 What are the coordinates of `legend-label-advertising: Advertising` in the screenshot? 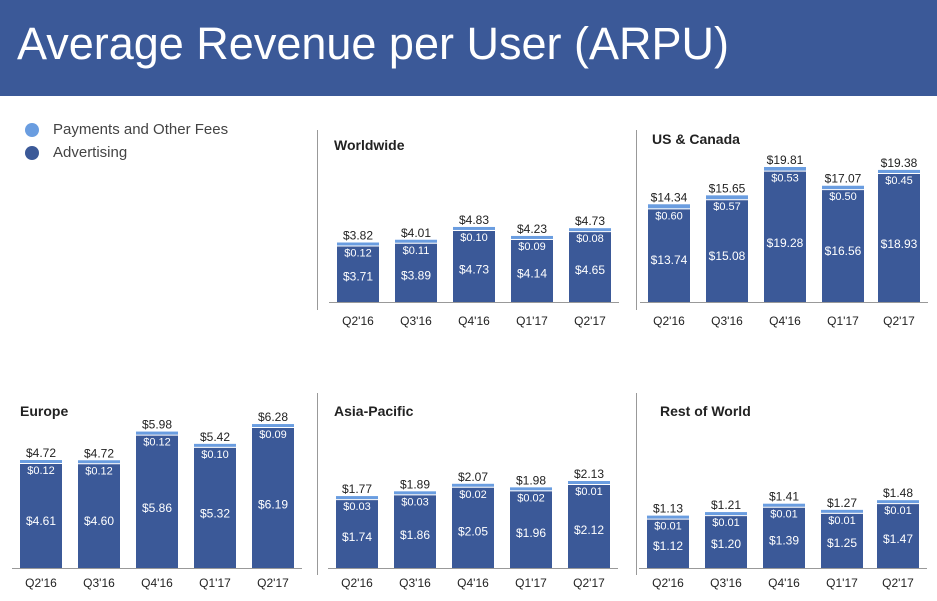 It's located at (90, 152).